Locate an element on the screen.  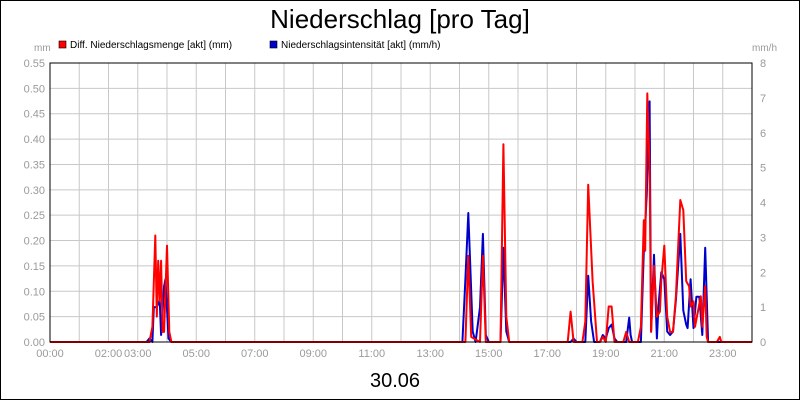
right-axis-ticks: 0 1 2 3 4 5 6 7 8 is located at coordinates (763, 203).